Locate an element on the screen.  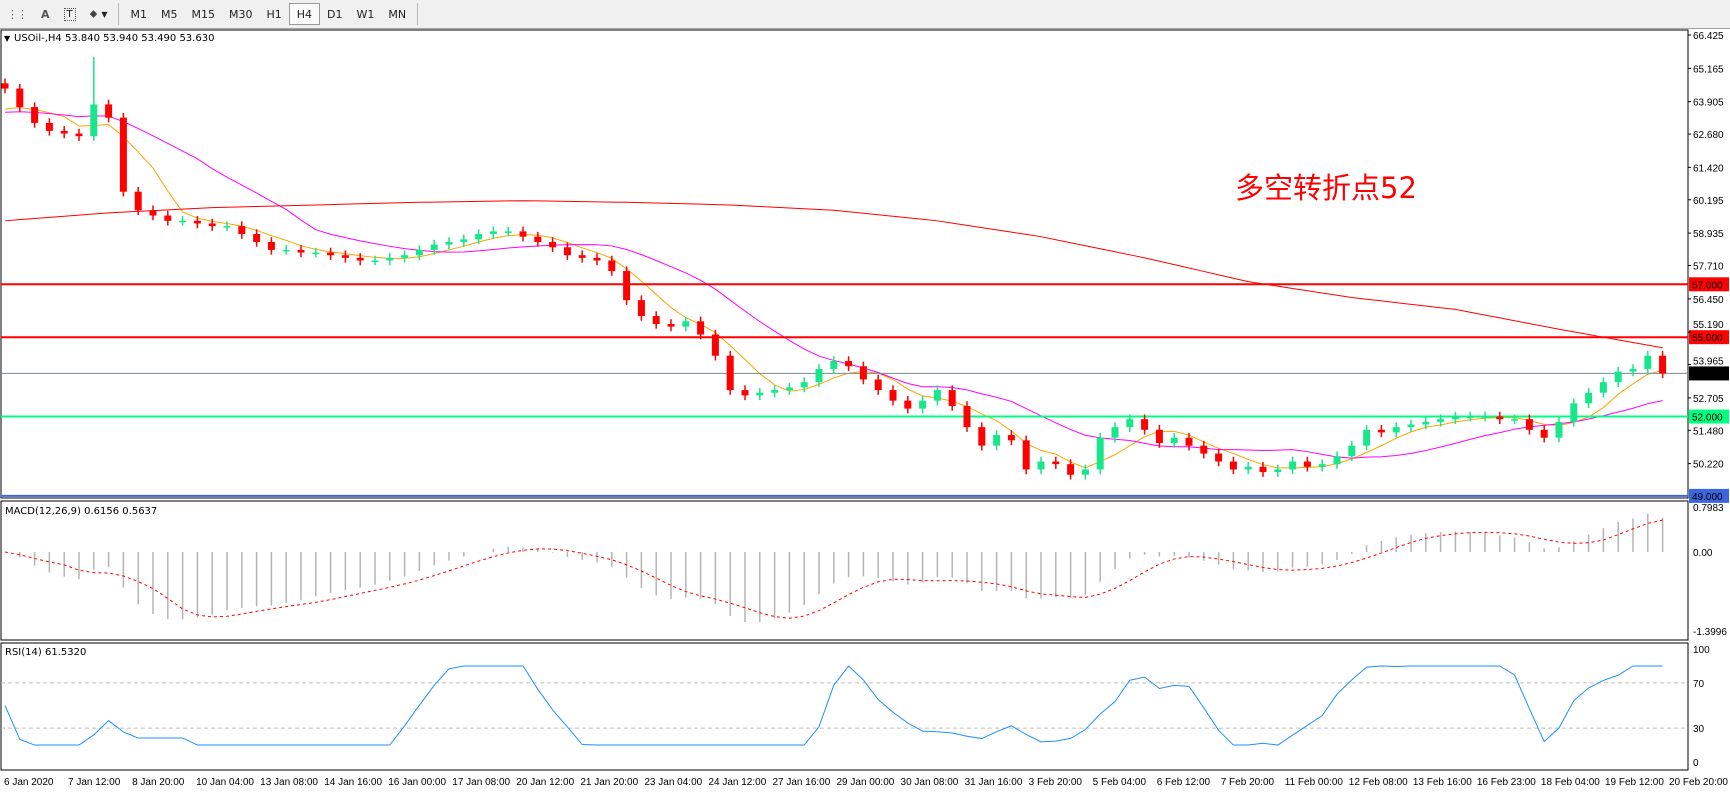
time-axis-label: 5 Feb 04:00 is located at coordinates (1120, 782).